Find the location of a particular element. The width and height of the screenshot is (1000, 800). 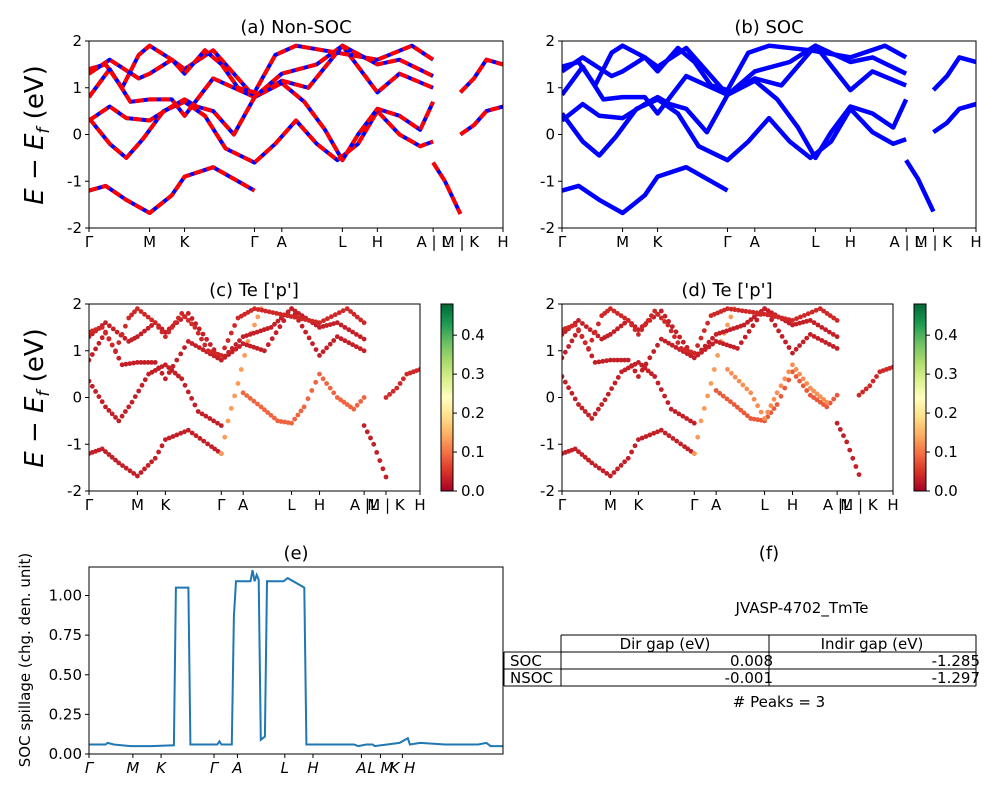

panel-e-frame is located at coordinates (296, 660).